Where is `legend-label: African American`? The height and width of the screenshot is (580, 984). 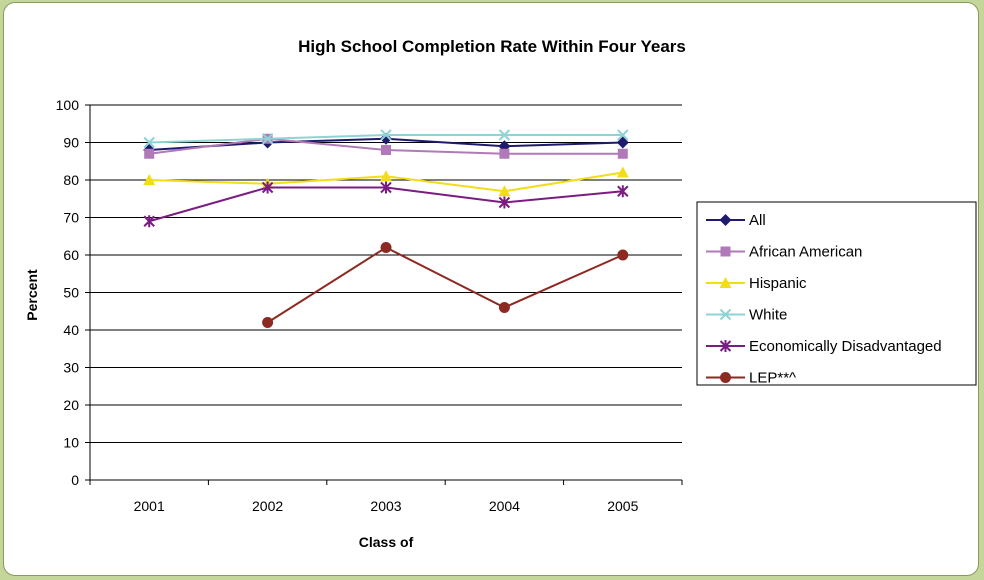 legend-label: African American is located at coordinates (805, 252).